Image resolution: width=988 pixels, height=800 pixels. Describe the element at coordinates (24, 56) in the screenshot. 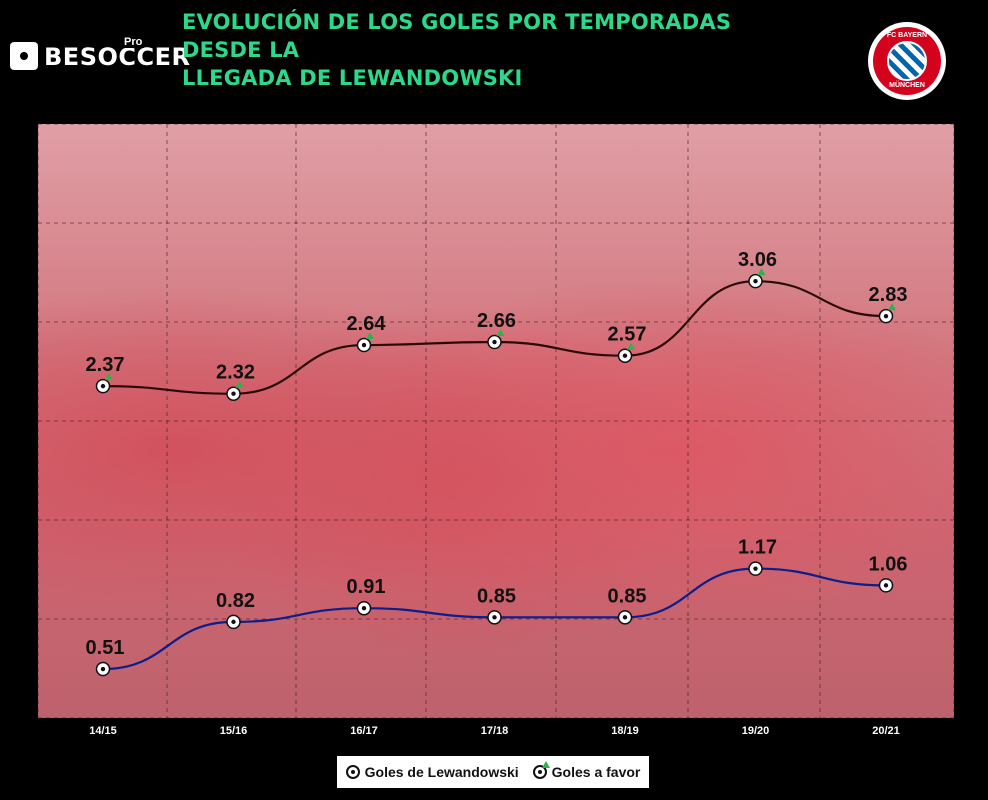

I see `besoccer-ball-icon` at that location.